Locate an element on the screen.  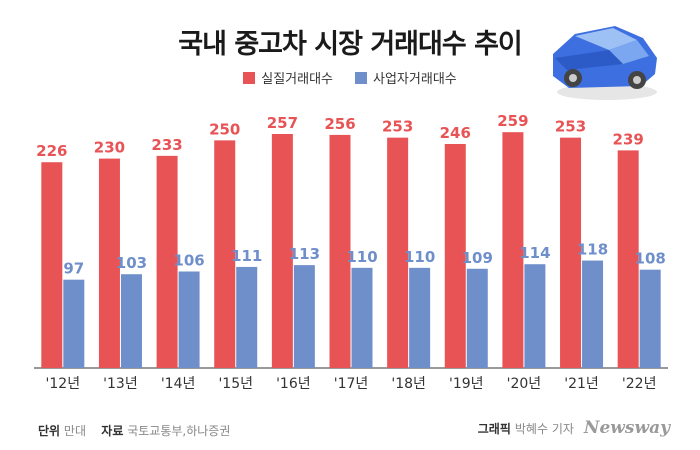
data-label-business-7: 109 is located at coordinates (477, 258).